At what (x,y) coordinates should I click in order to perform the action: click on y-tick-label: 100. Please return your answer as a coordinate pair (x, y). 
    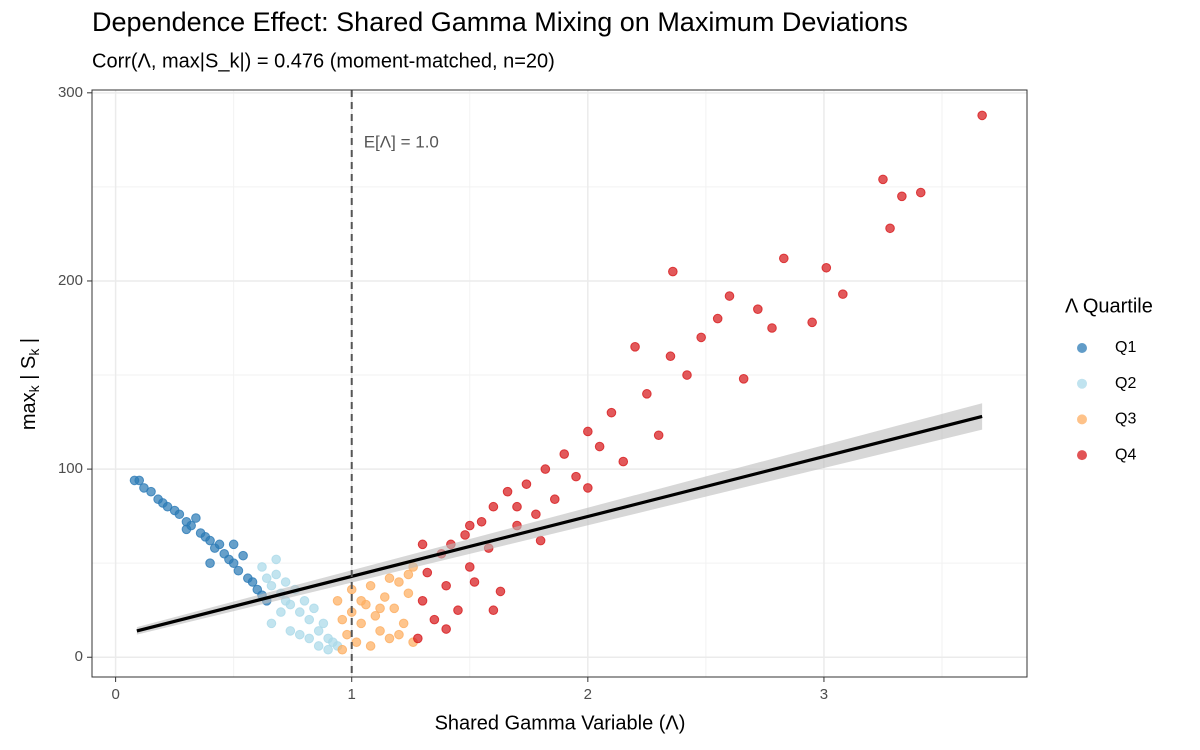
    Looking at the image, I should click on (70, 468).